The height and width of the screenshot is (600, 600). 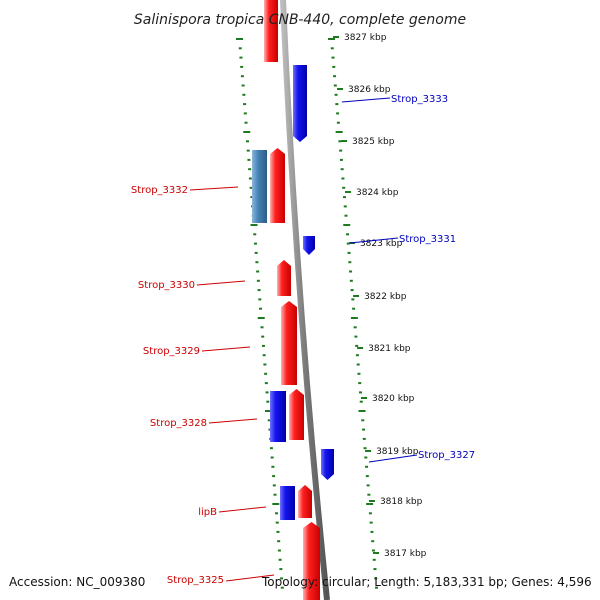 What do you see at coordinates (365, 38) in the screenshot?
I see `scale-label: 3827 kbp` at bounding box center [365, 38].